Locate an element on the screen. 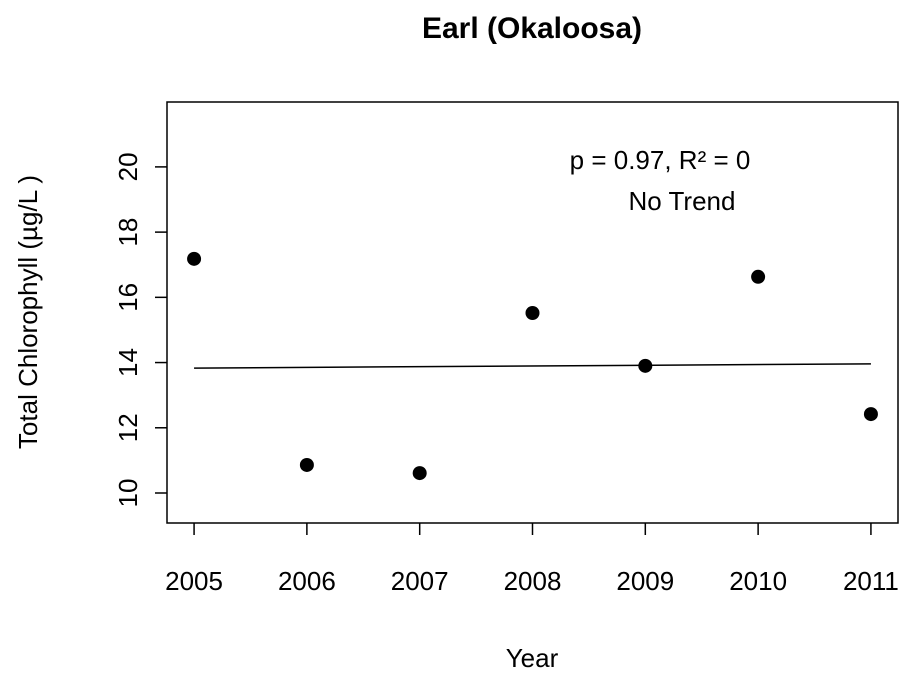  x-tick-label: 2011 is located at coordinates (871, 581).